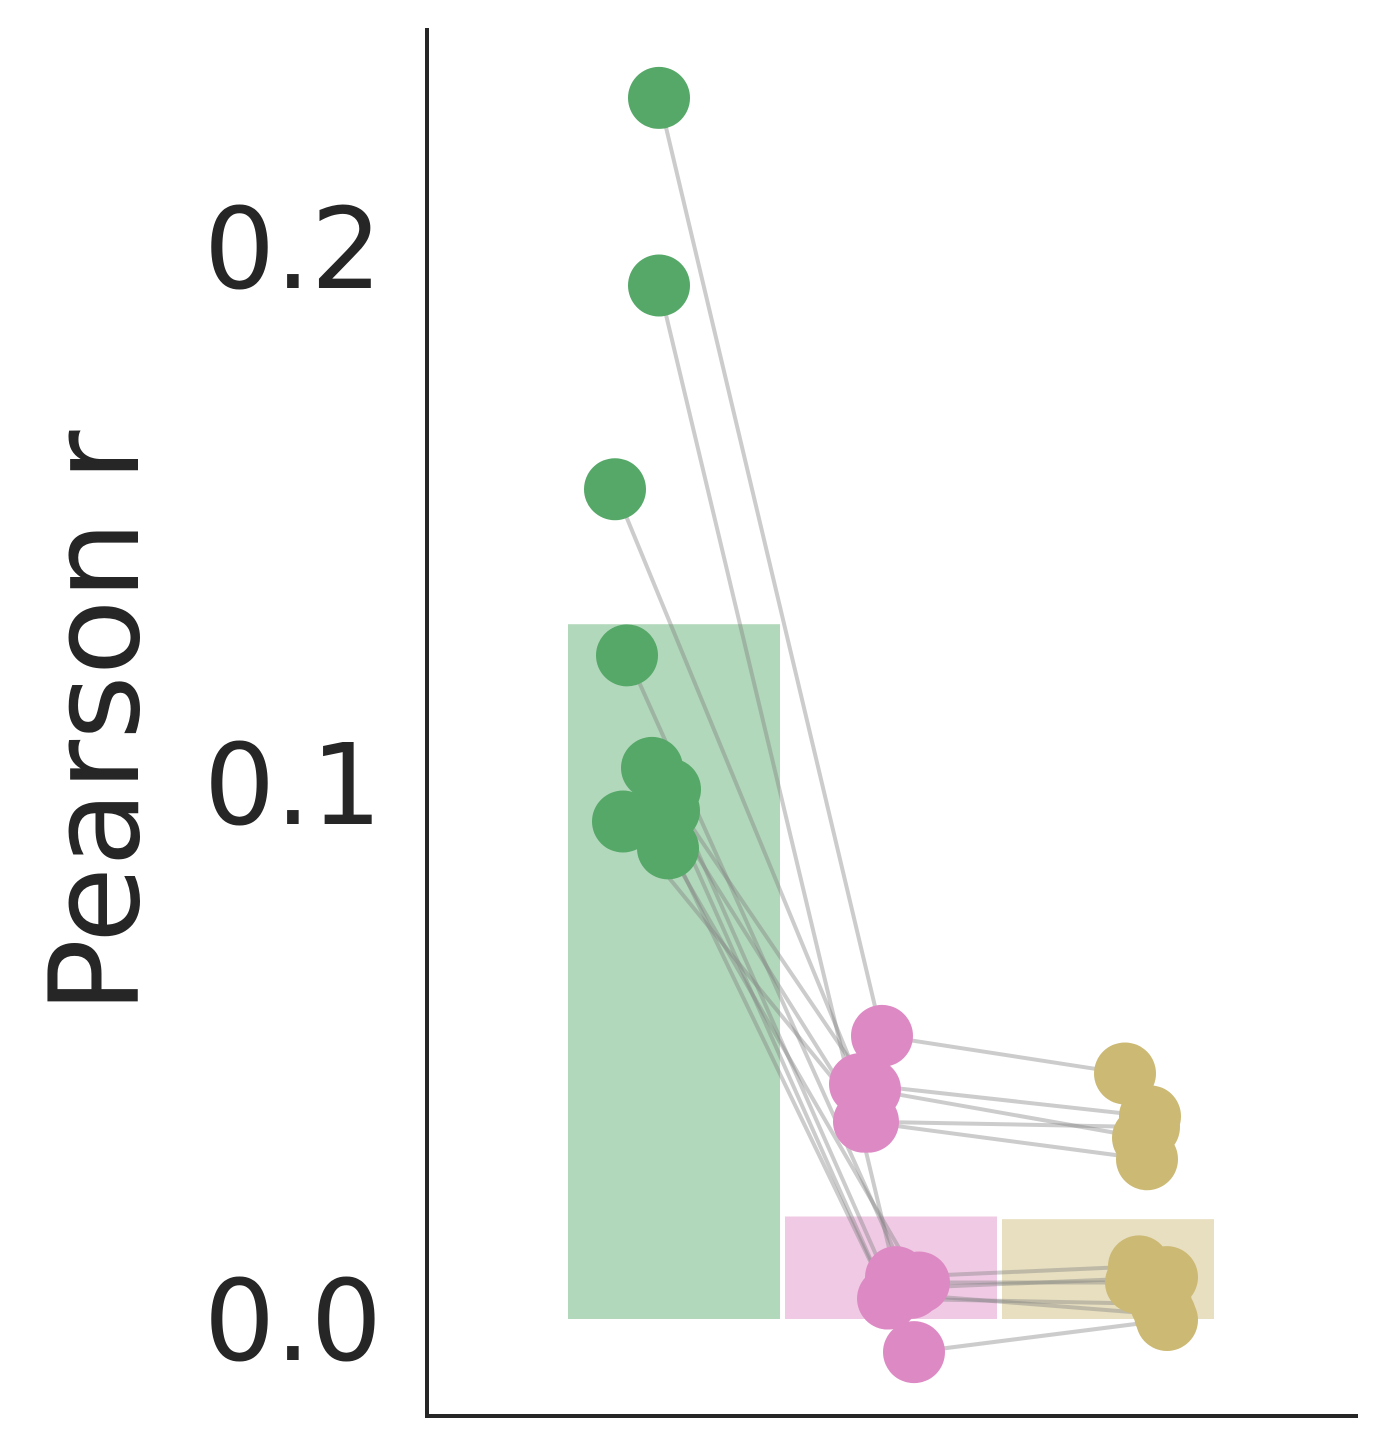 This screenshot has width=1386, height=1446. I want to click on point-s2-c1, so click(659, 285).